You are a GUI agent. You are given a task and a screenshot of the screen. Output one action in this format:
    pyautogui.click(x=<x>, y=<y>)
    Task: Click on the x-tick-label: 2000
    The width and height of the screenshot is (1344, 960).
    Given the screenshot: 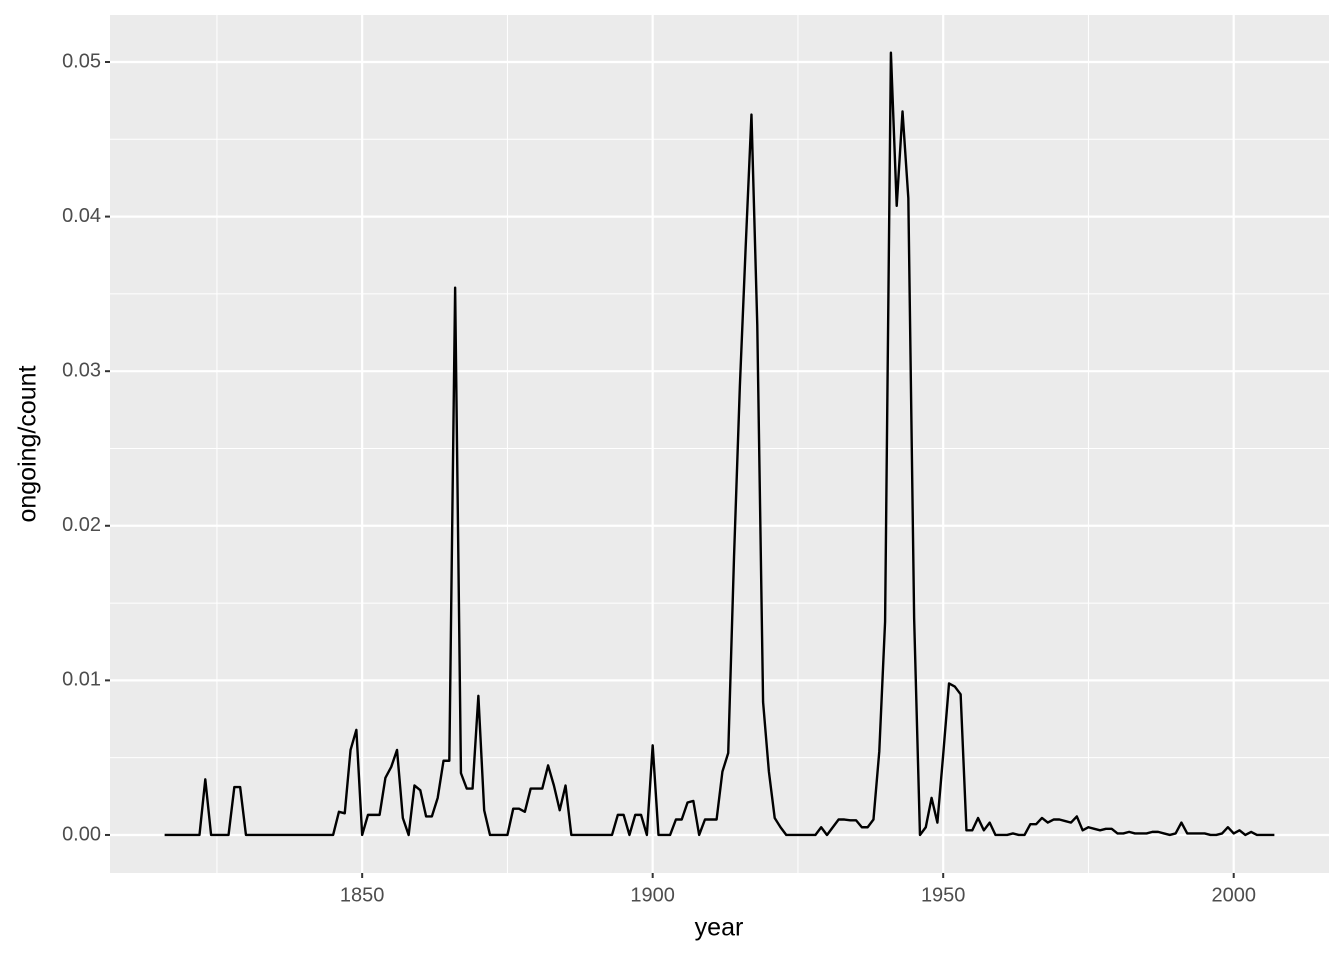 What is the action you would take?
    pyautogui.click(x=1233, y=895)
    